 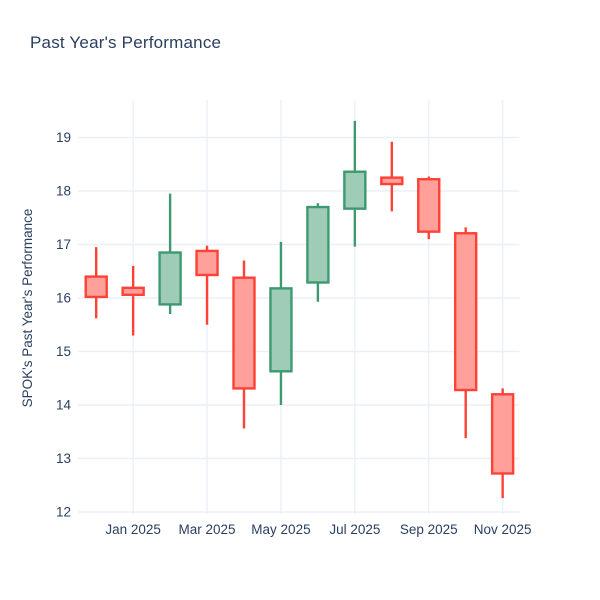 I want to click on candle-dec-2024, so click(x=96, y=283).